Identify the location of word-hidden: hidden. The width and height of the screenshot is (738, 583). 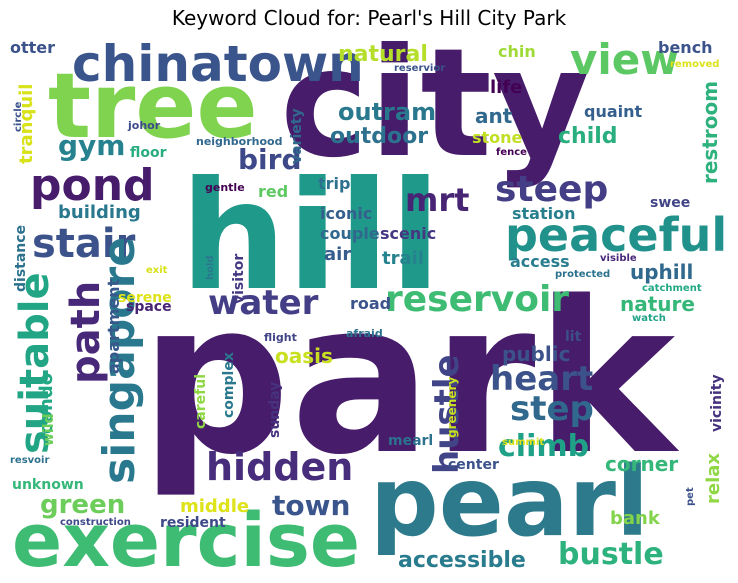
(280, 467).